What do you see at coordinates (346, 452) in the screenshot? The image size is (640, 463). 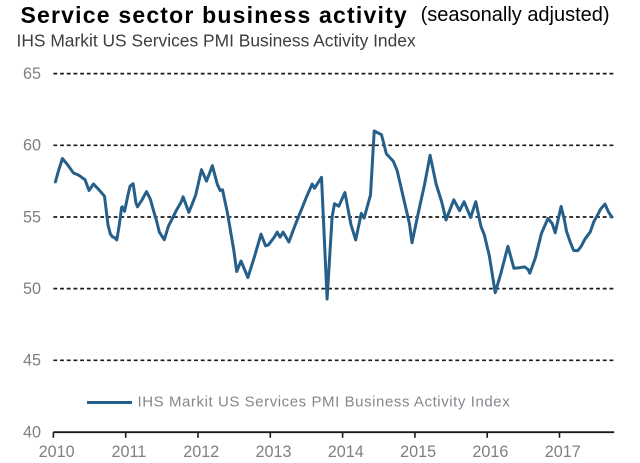 I see `svg-text: 2014` at bounding box center [346, 452].